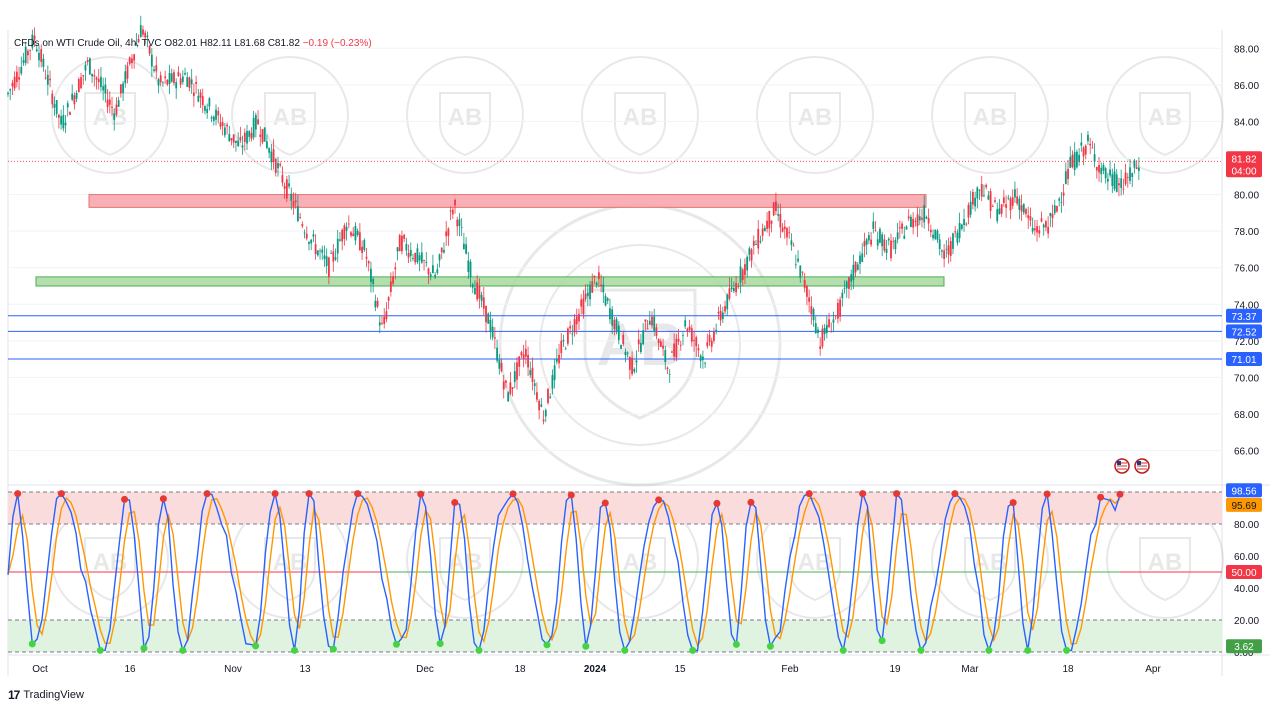 Image resolution: width=1280 pixels, height=725 pixels. Describe the element at coordinates (100, 650) in the screenshot. I see `oversold-signal-dot` at that location.